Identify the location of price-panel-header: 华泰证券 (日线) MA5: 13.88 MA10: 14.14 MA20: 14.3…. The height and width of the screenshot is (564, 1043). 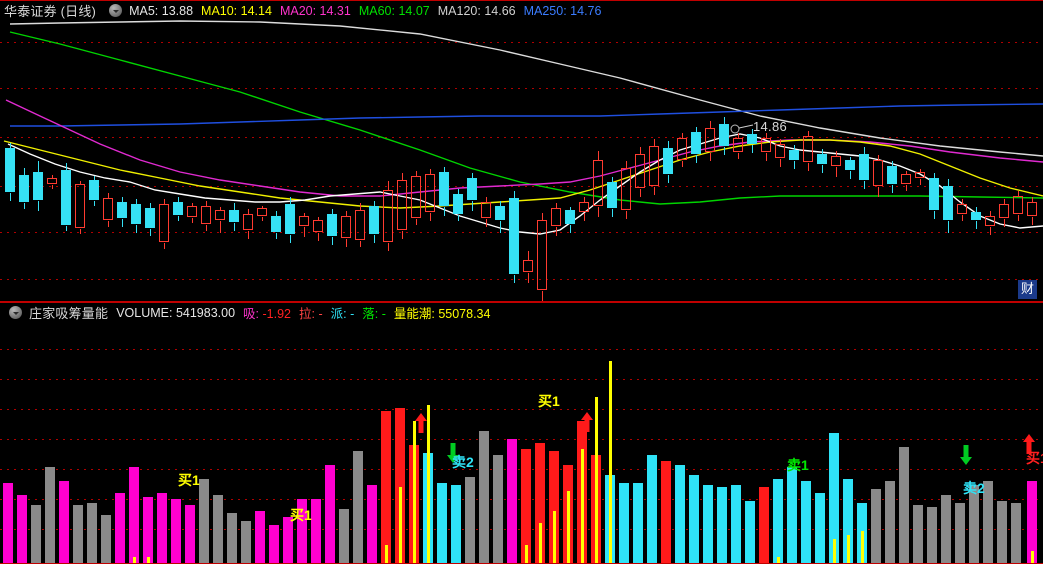
(521, 10).